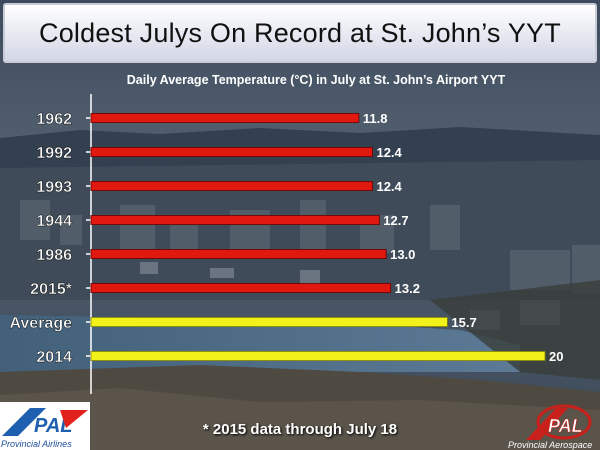 Image resolution: width=600 pixels, height=450 pixels. Describe the element at coordinates (40, 323) in the screenshot. I see `category-label: Average` at that location.